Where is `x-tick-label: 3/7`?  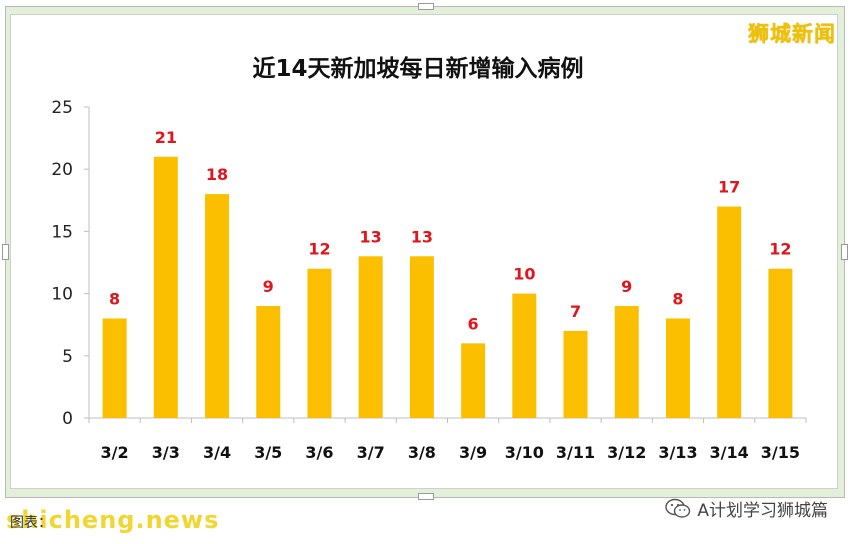
x-tick-label: 3/7 is located at coordinates (371, 452).